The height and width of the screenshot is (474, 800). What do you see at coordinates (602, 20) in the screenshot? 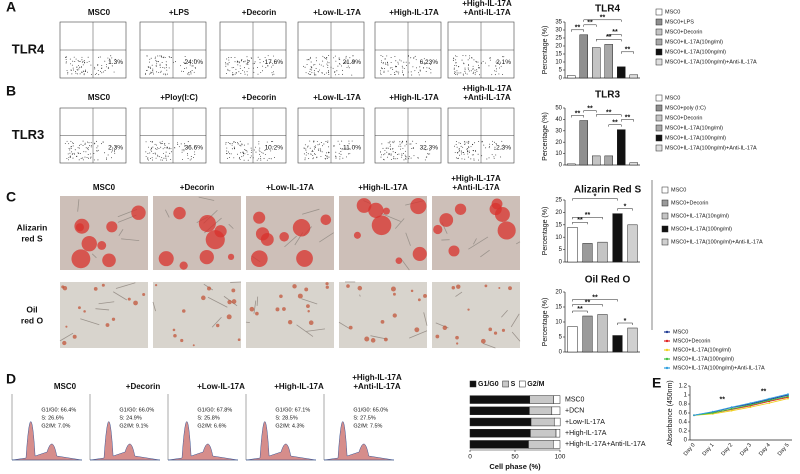
I see `significance-bracket` at bounding box center [602, 20].